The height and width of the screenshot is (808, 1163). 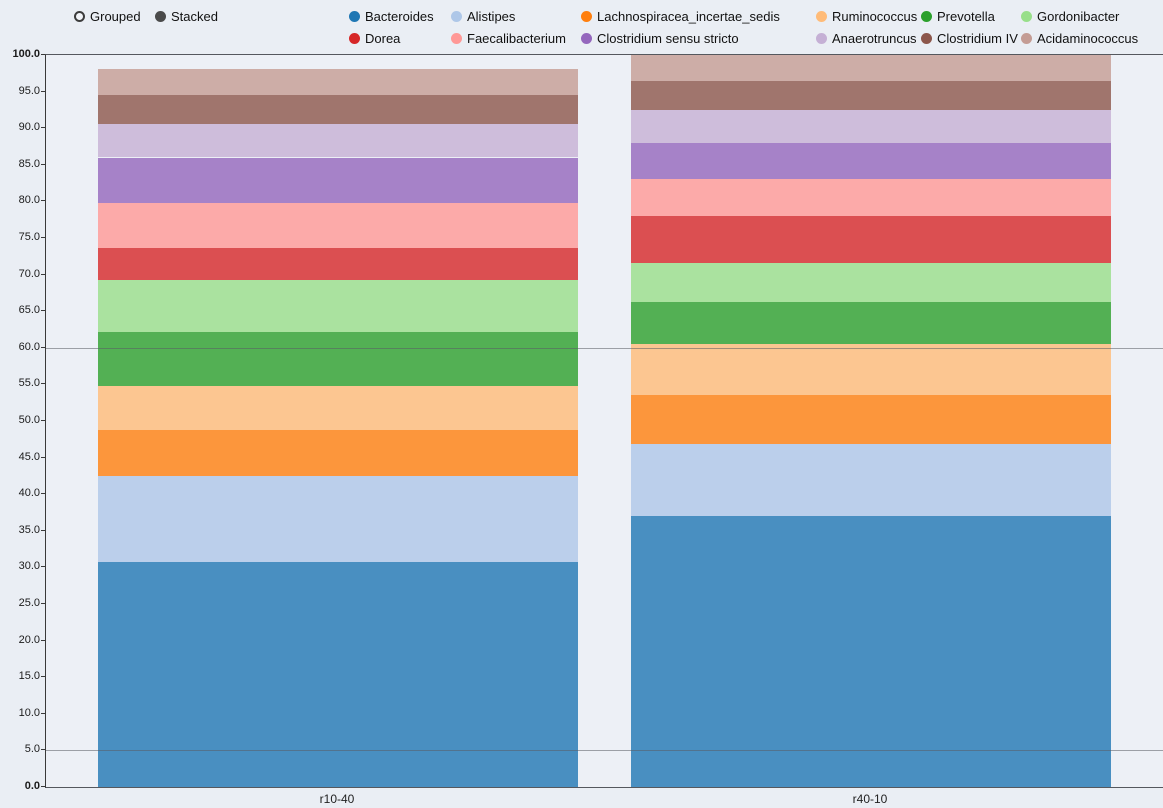 What do you see at coordinates (29, 310) in the screenshot?
I see `y-tick-label: 65.0` at bounding box center [29, 310].